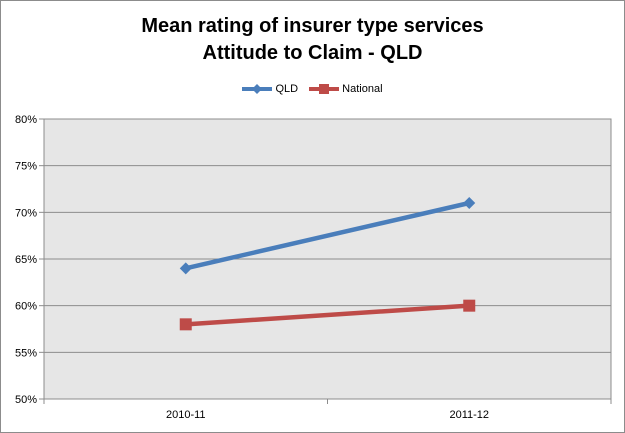  I want to click on y-tick-label: 70%, so click(26, 213).